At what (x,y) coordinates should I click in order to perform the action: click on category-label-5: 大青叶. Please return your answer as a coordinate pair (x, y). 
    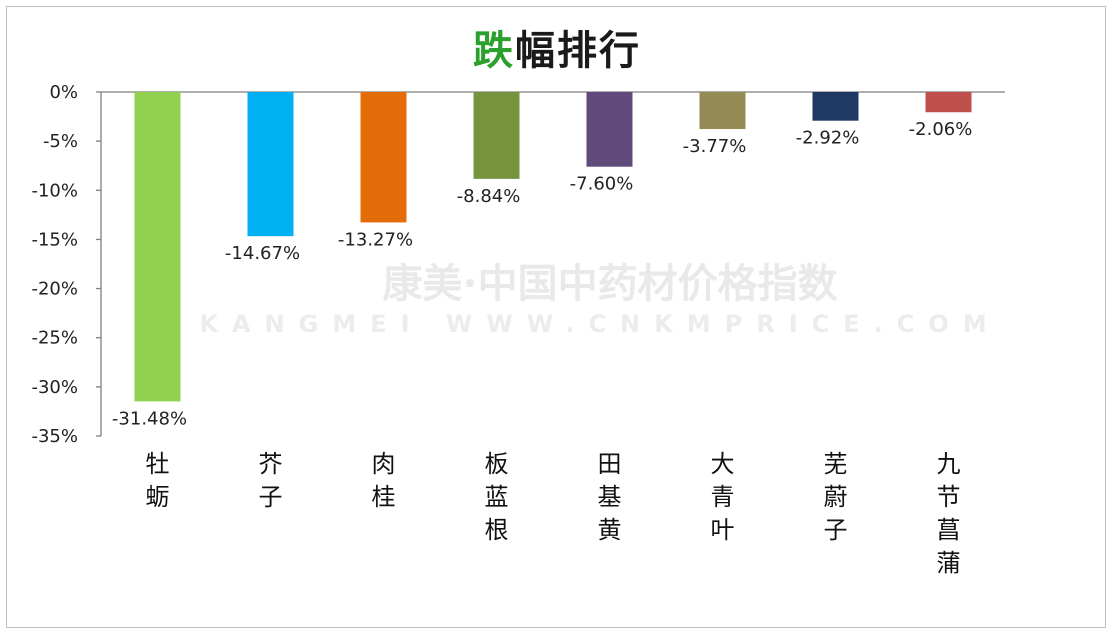
    Looking at the image, I should click on (723, 497).